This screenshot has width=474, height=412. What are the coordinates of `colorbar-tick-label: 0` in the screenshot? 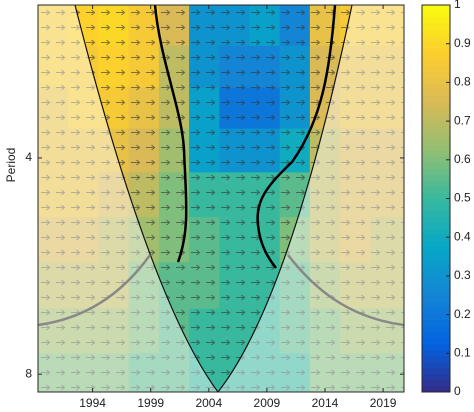 It's located at (457, 391).